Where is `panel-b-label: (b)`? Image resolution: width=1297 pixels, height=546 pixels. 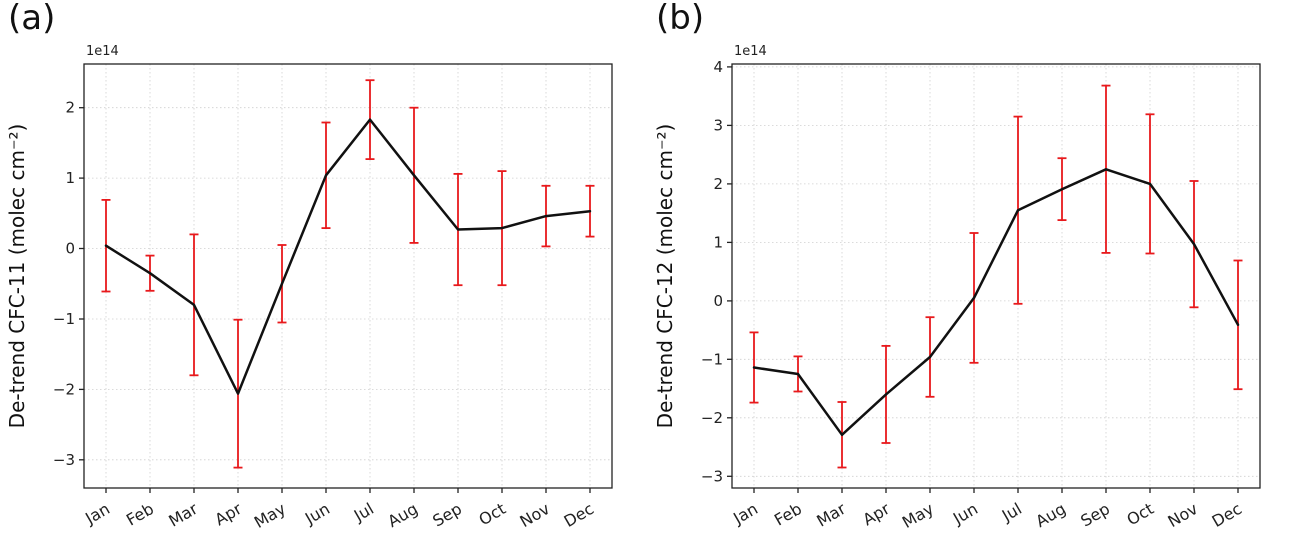 panel-b-label: (b) is located at coordinates (680, 19).